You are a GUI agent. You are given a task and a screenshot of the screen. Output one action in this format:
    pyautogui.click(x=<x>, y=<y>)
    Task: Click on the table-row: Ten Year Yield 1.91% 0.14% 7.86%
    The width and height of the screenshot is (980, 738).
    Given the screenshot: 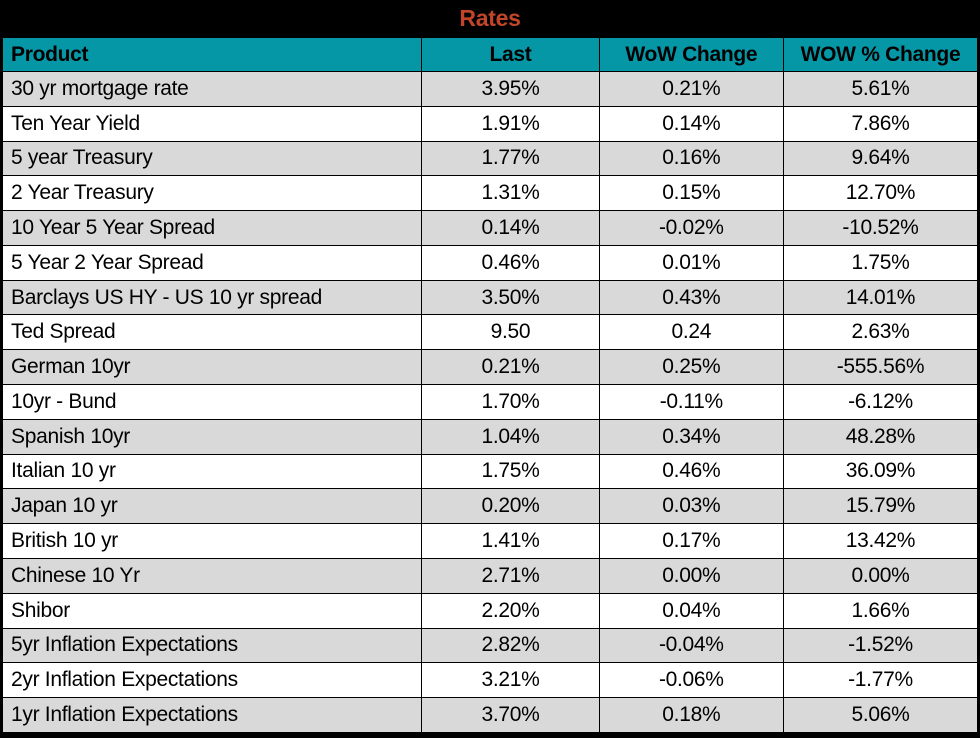 What is the action you would take?
    pyautogui.click(x=490, y=123)
    